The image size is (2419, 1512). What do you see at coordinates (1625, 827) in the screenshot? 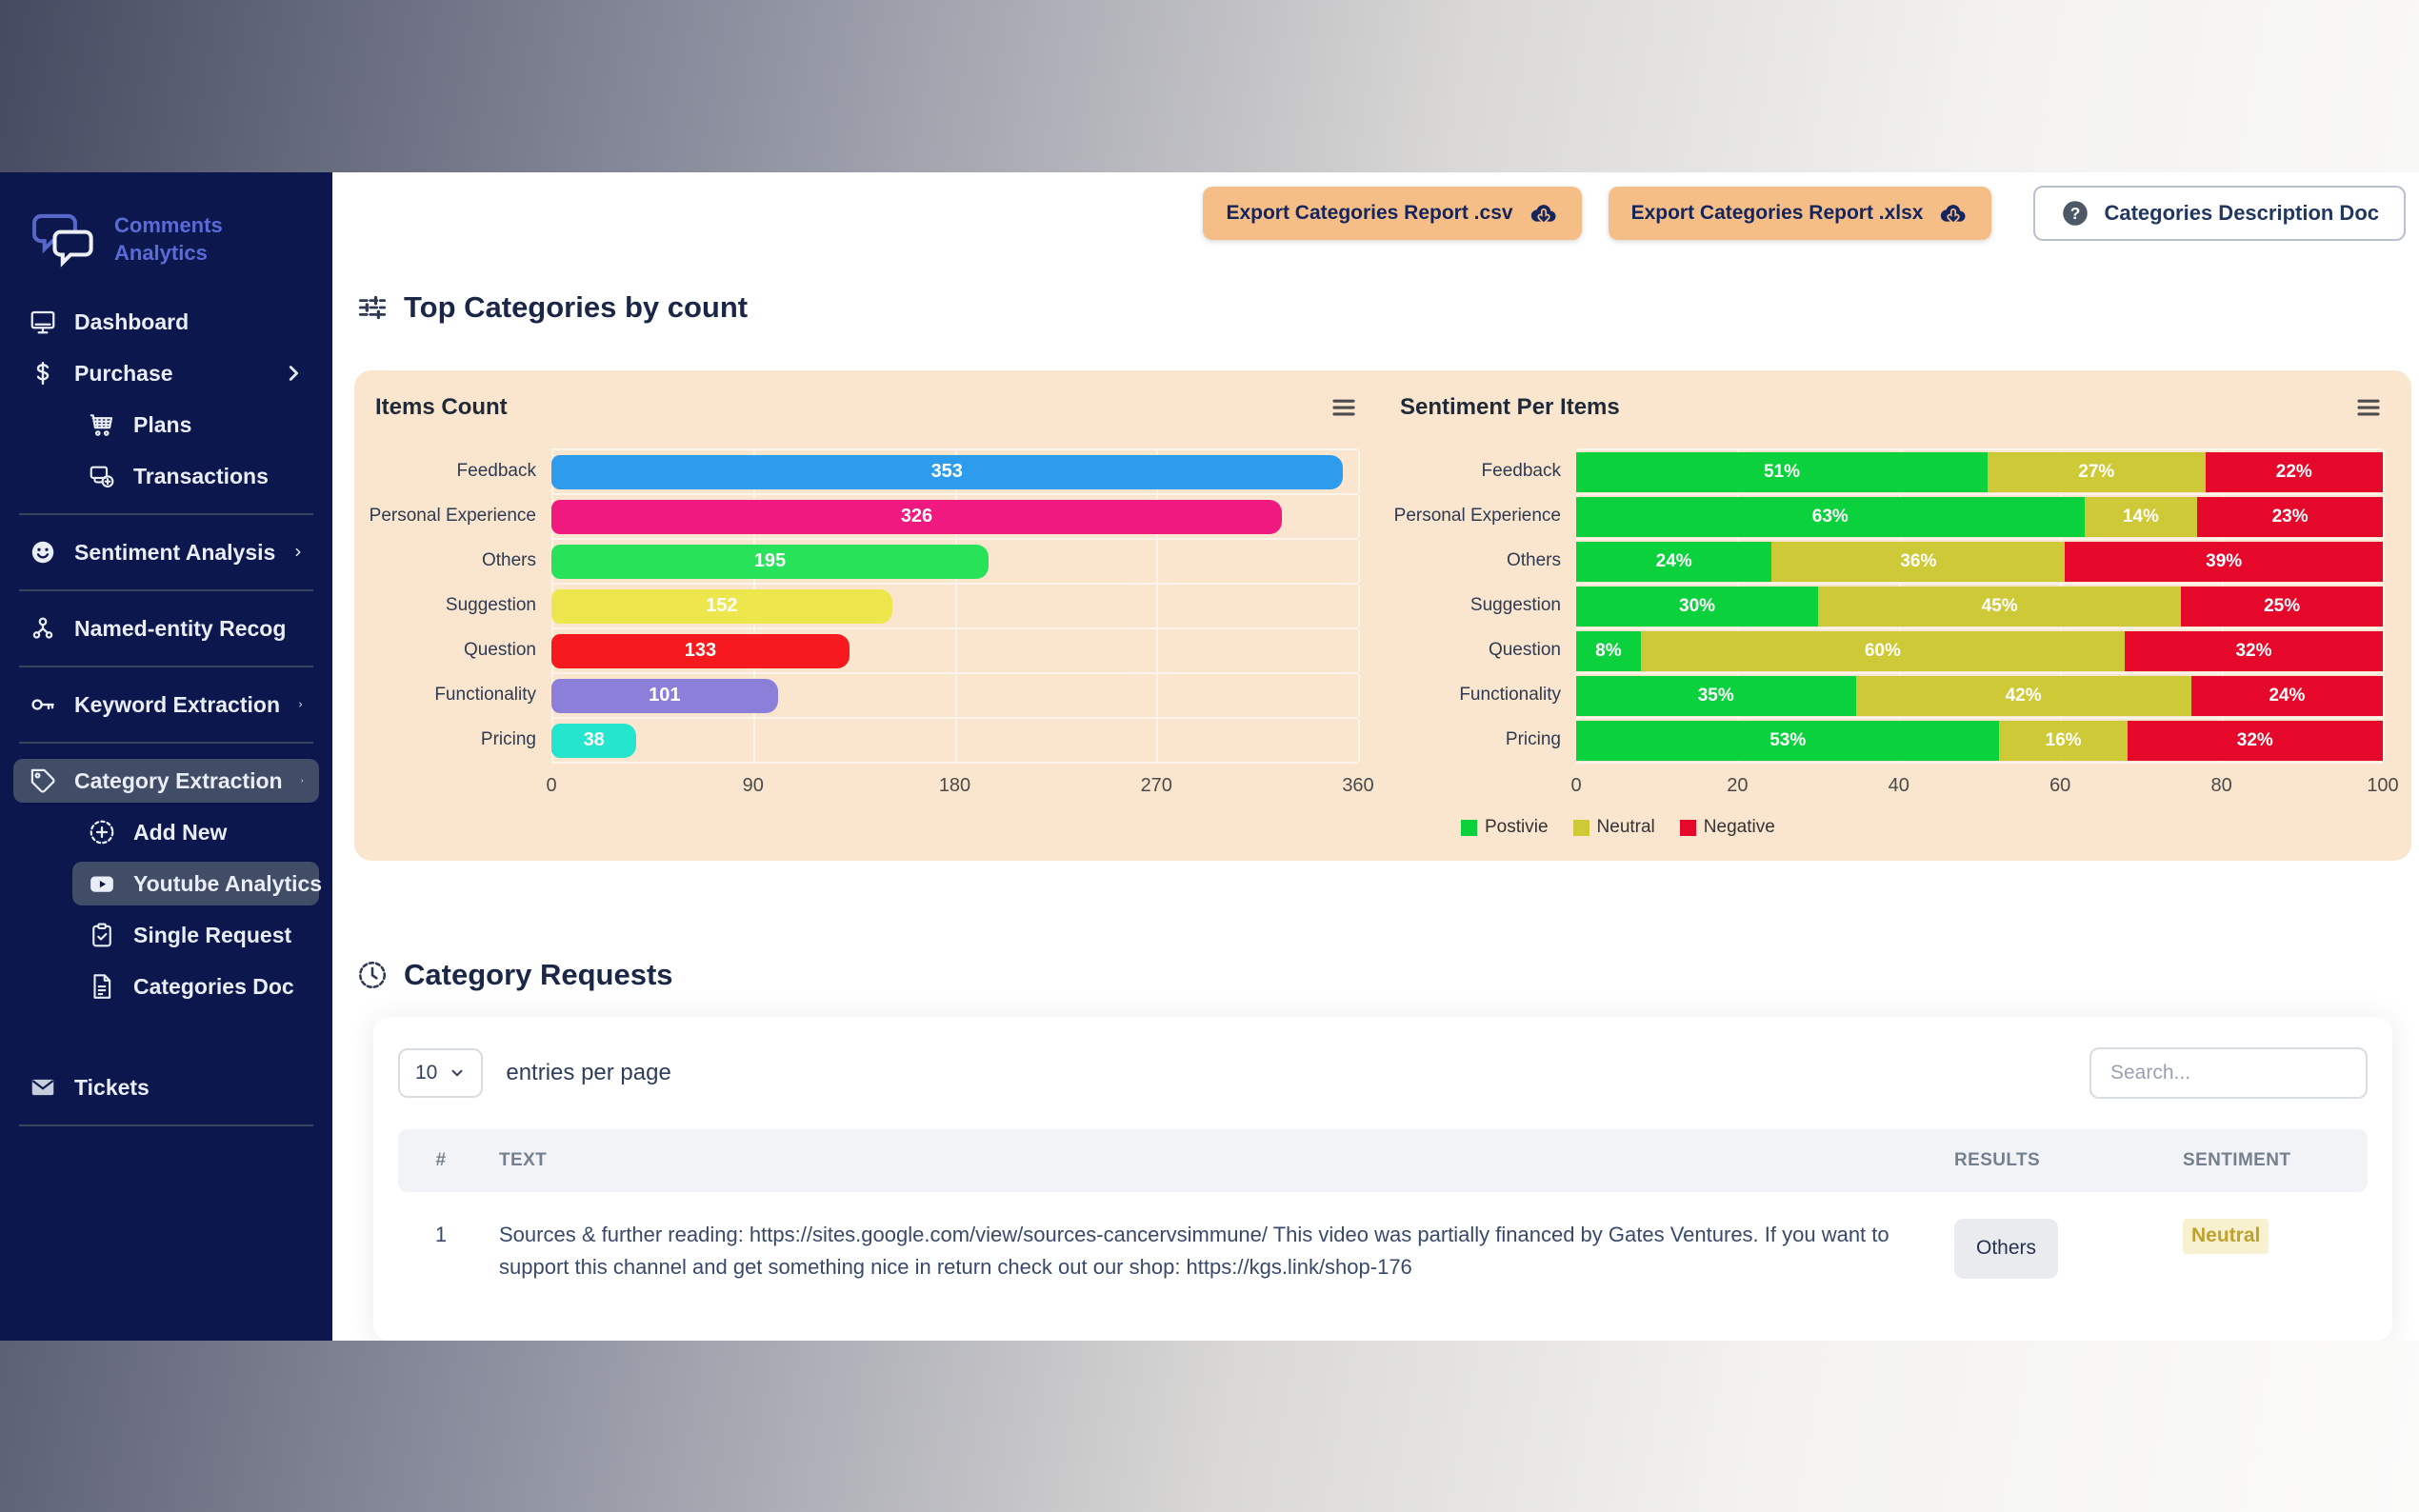
I see `legend-label: Neutral` at bounding box center [1625, 827].